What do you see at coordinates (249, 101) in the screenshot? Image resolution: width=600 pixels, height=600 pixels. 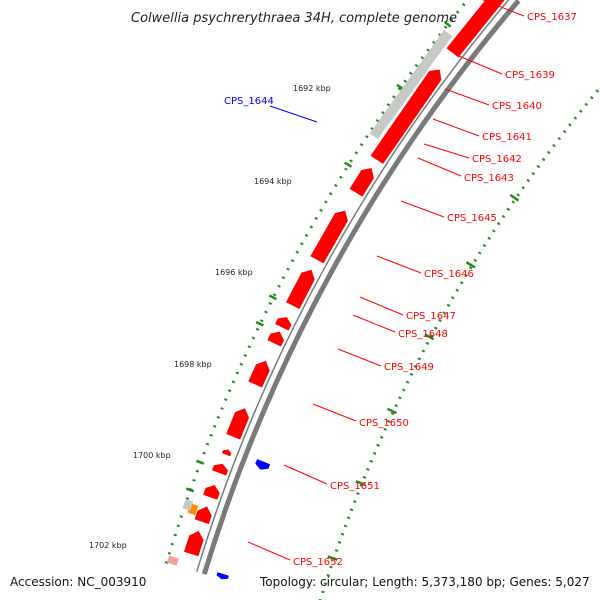 I see `gene-label-cps-1644: CPS_1644` at bounding box center [249, 101].